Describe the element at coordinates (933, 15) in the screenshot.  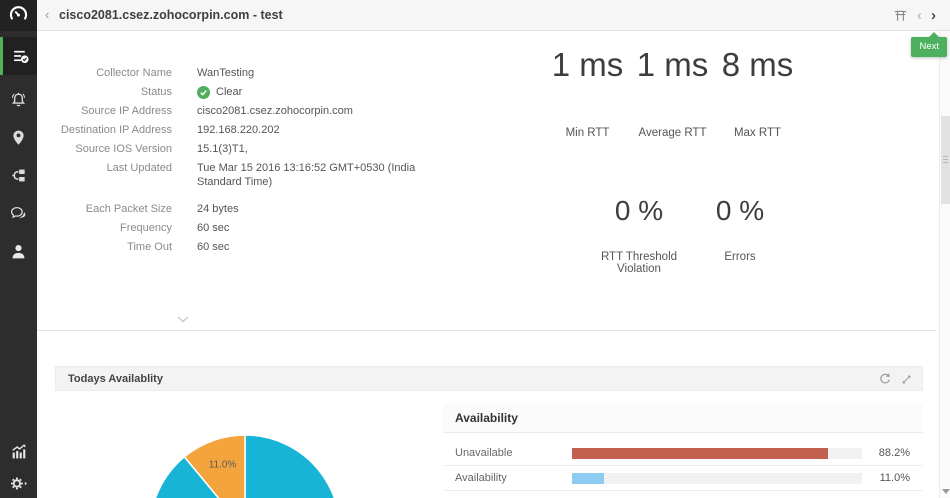
I see `next-monitor-chevron-icon: ›` at that location.